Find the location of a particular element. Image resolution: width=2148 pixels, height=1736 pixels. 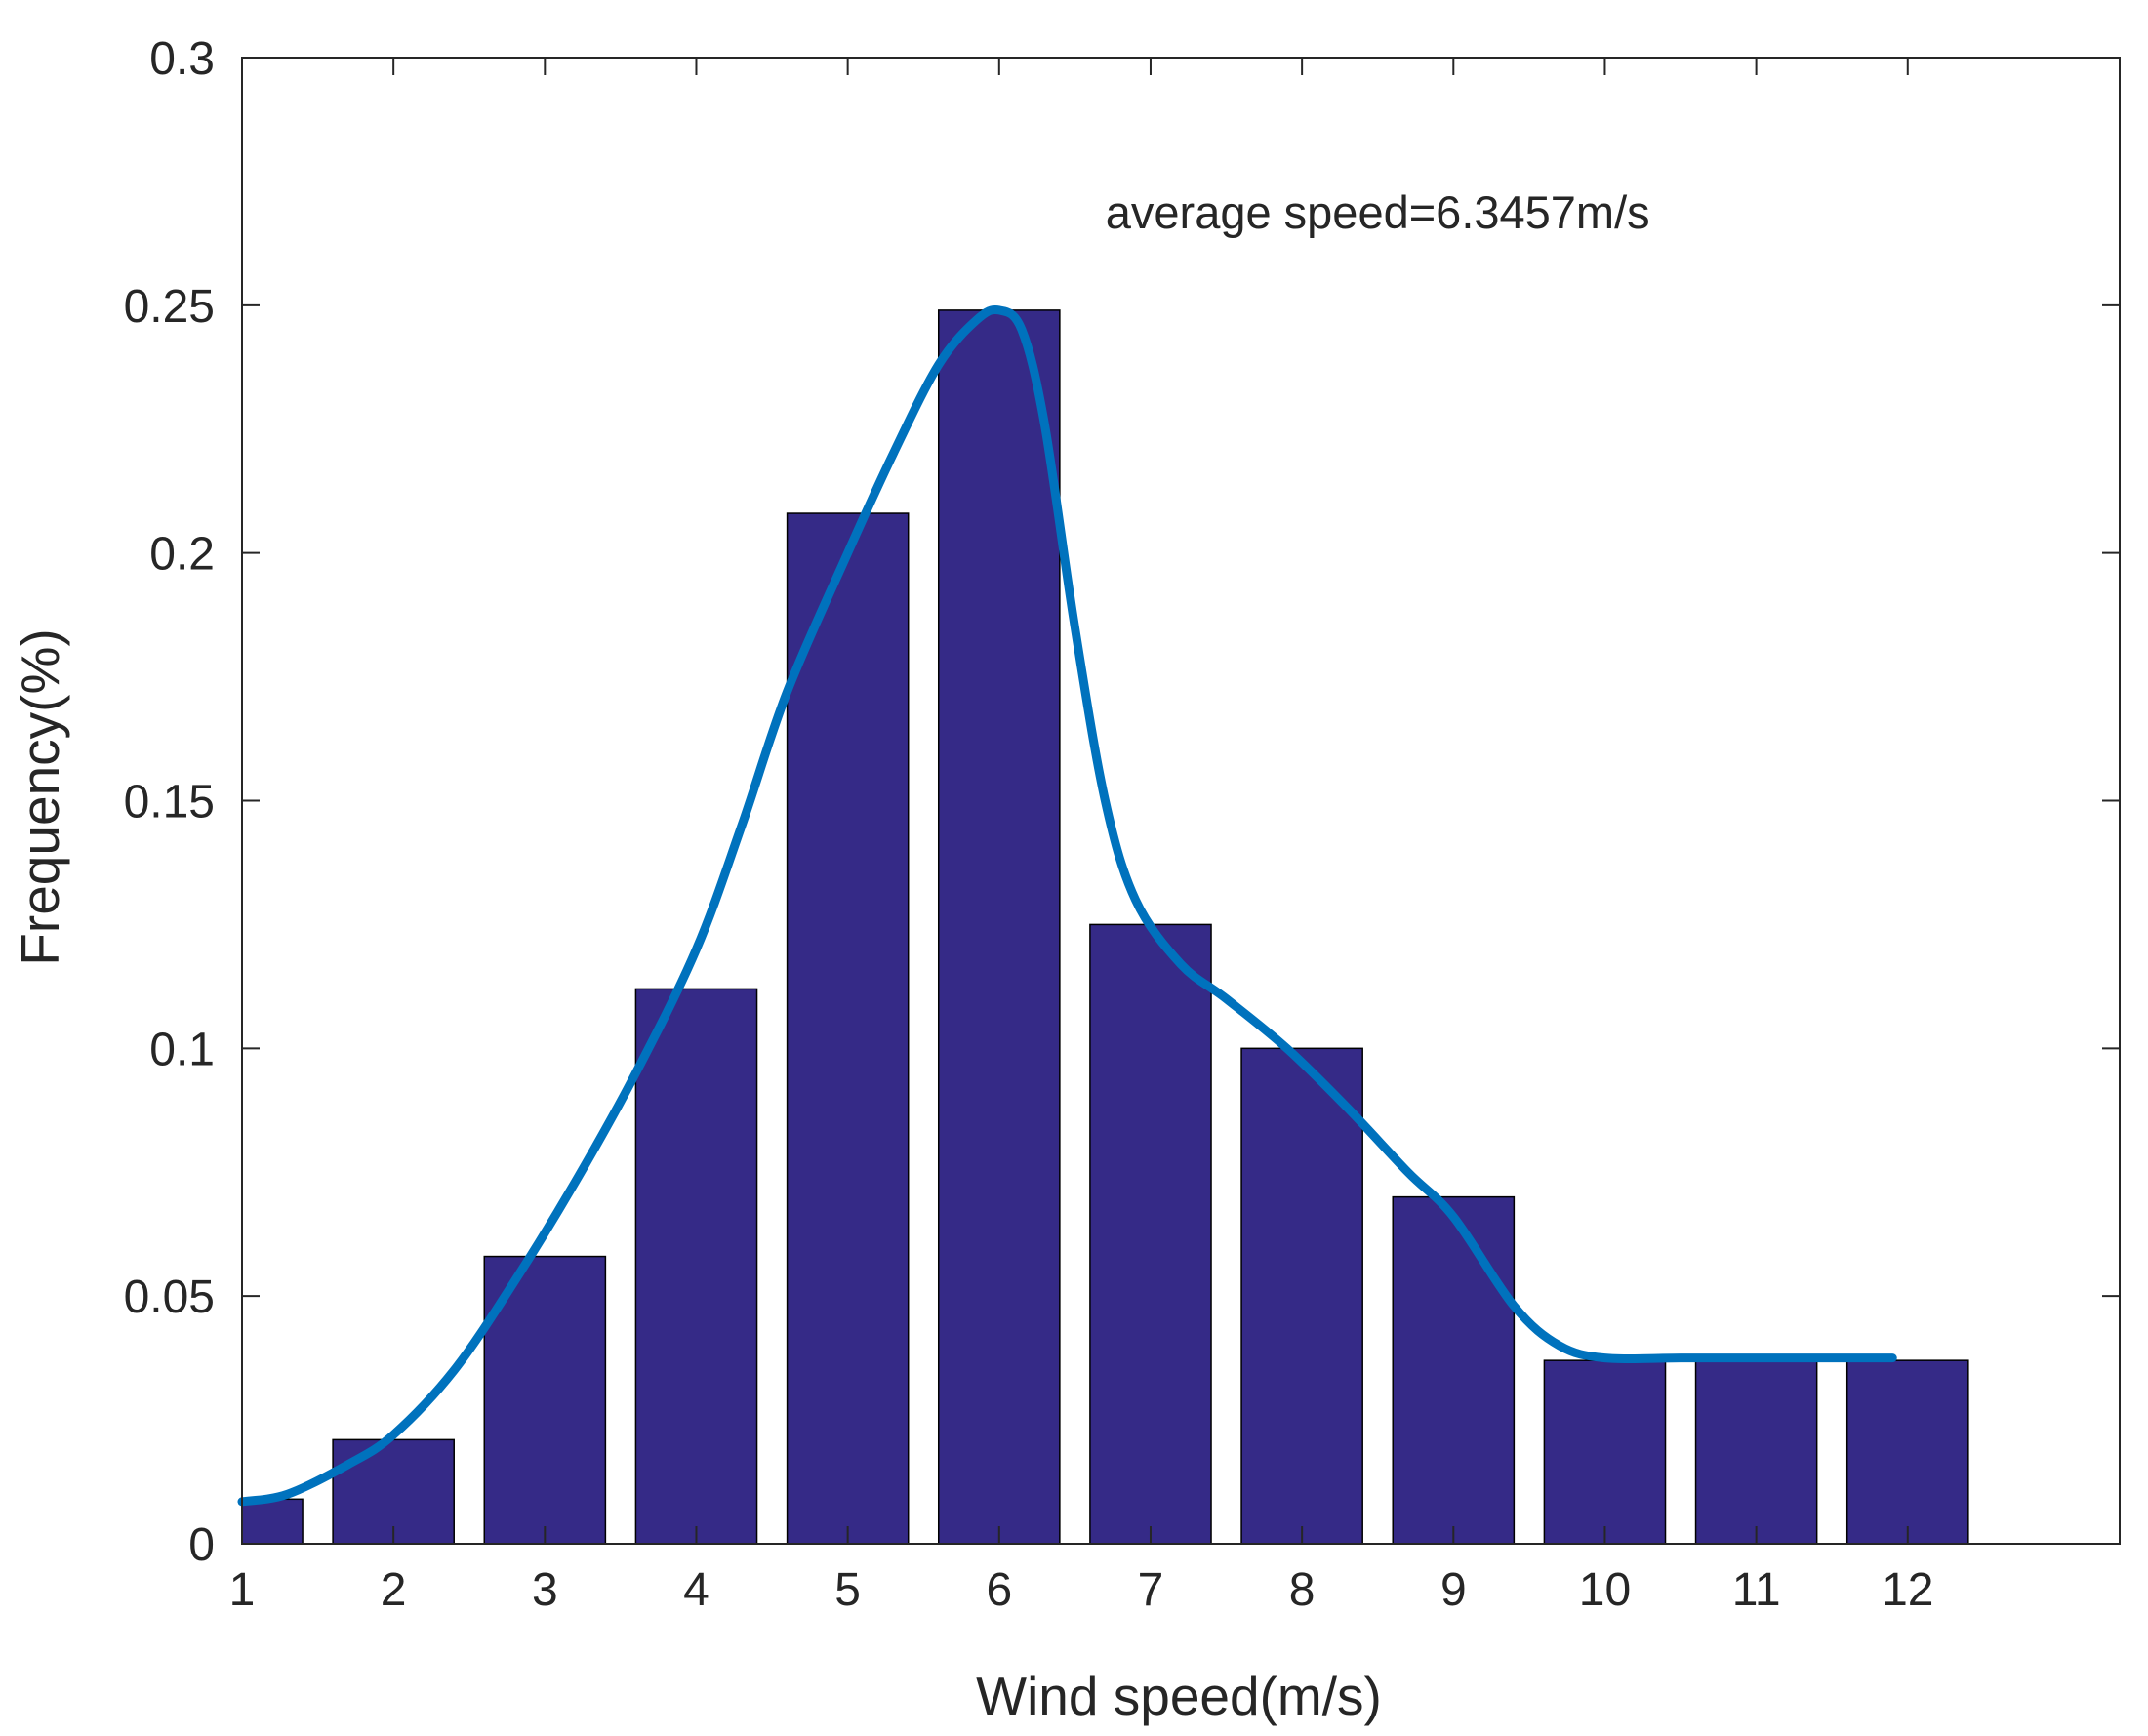

x-tick-label: 12 is located at coordinates (1908, 1590).